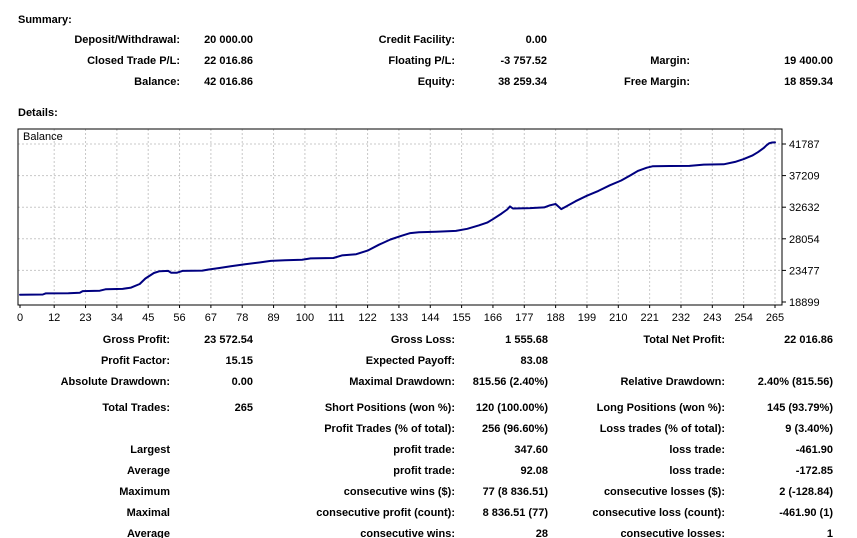 This screenshot has height=538, width=857. What do you see at coordinates (179, 318) in the screenshot?
I see `x-axis-label: 56` at bounding box center [179, 318].